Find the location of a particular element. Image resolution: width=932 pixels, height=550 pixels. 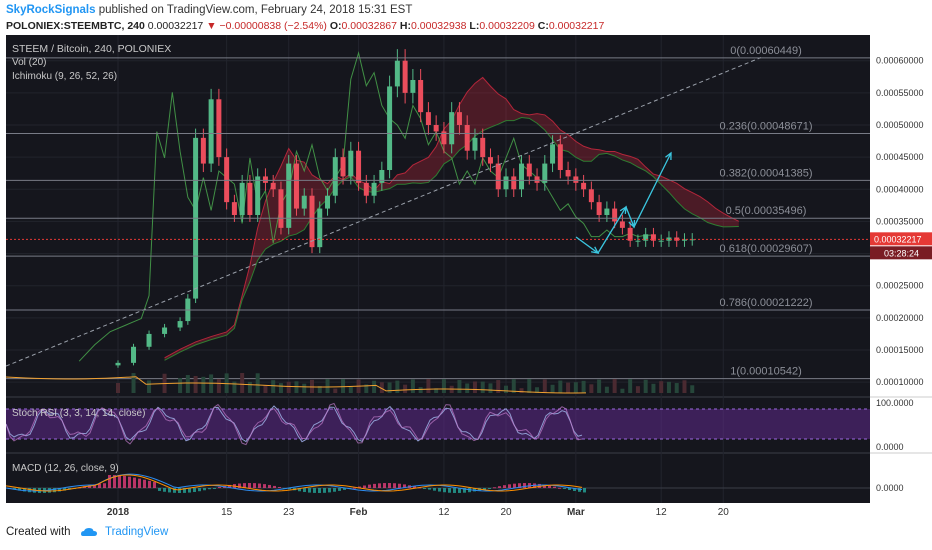

stoch-legend: Stoch RSI (3, 3, 14, 14, close) is located at coordinates (79, 413).